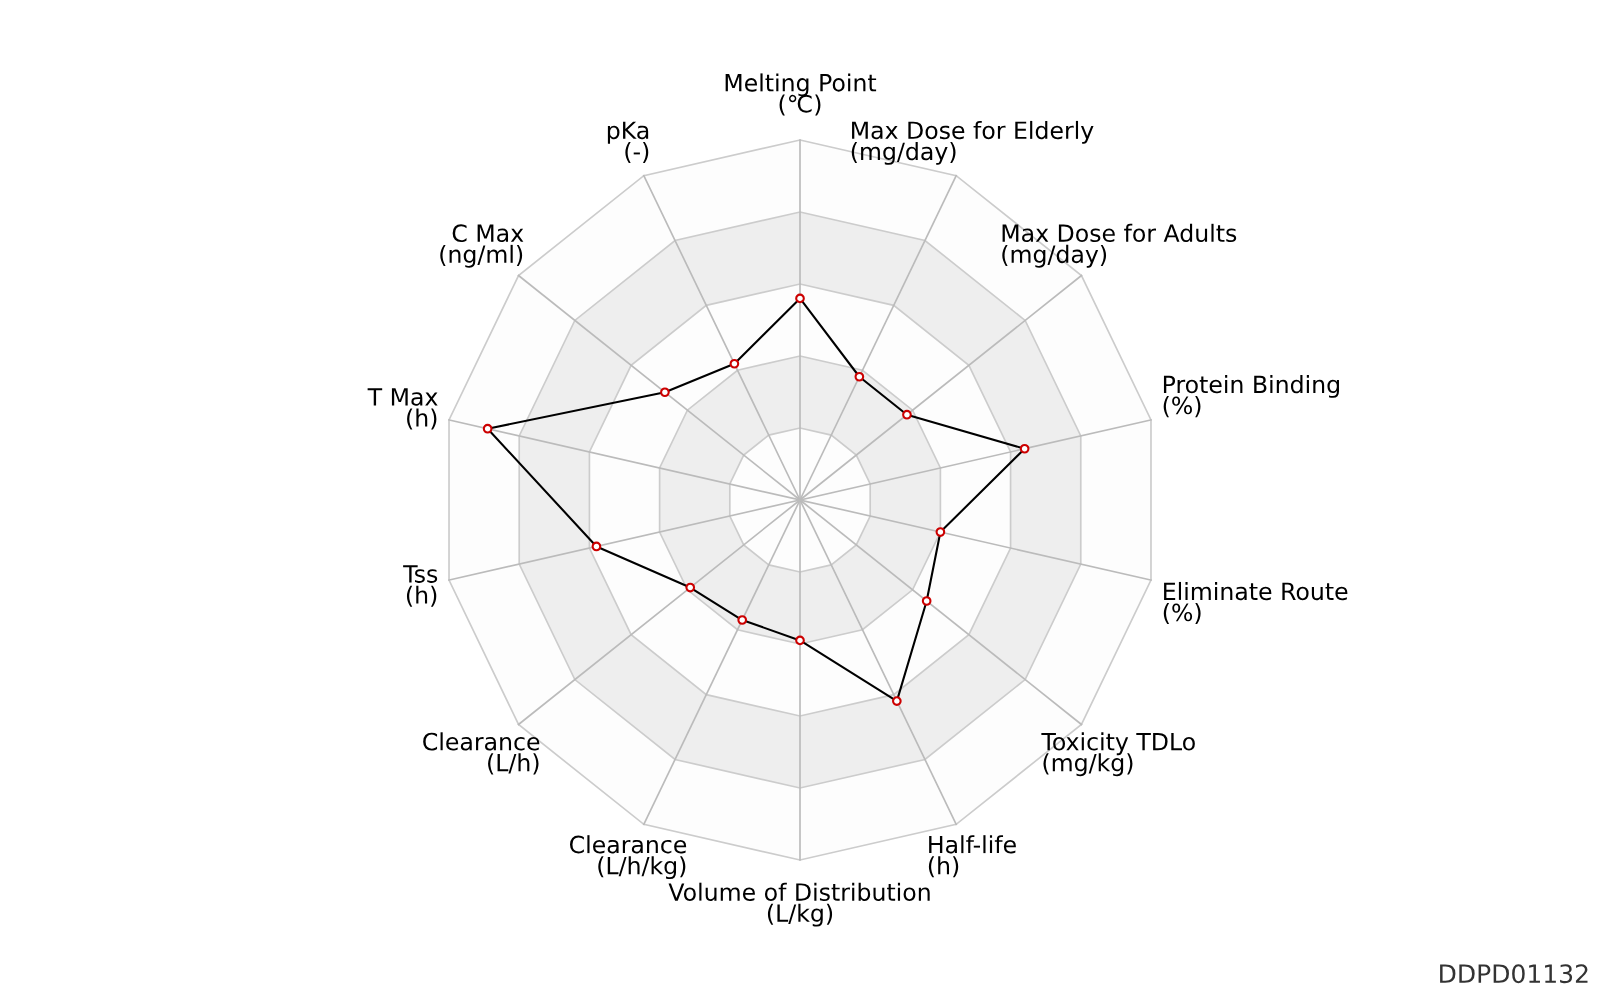 The image size is (1600, 1000). I want to click on spoke-label: Protein Binding (%), so click(1251, 396).